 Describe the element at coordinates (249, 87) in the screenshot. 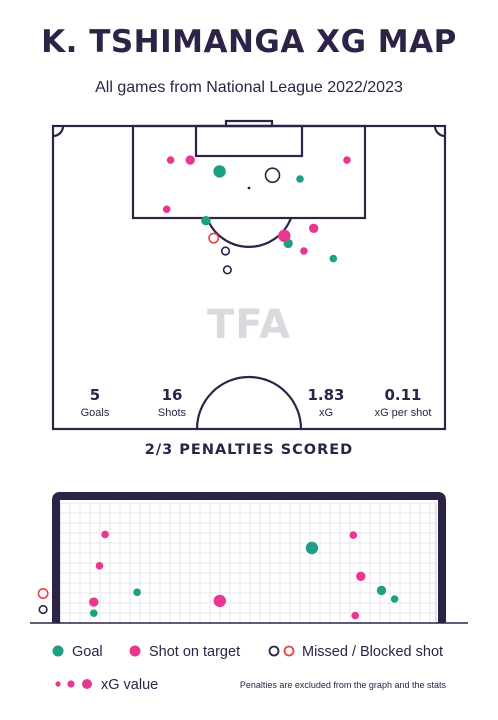

I see `chart-subtitle: All games from National League 2022/2023` at that location.